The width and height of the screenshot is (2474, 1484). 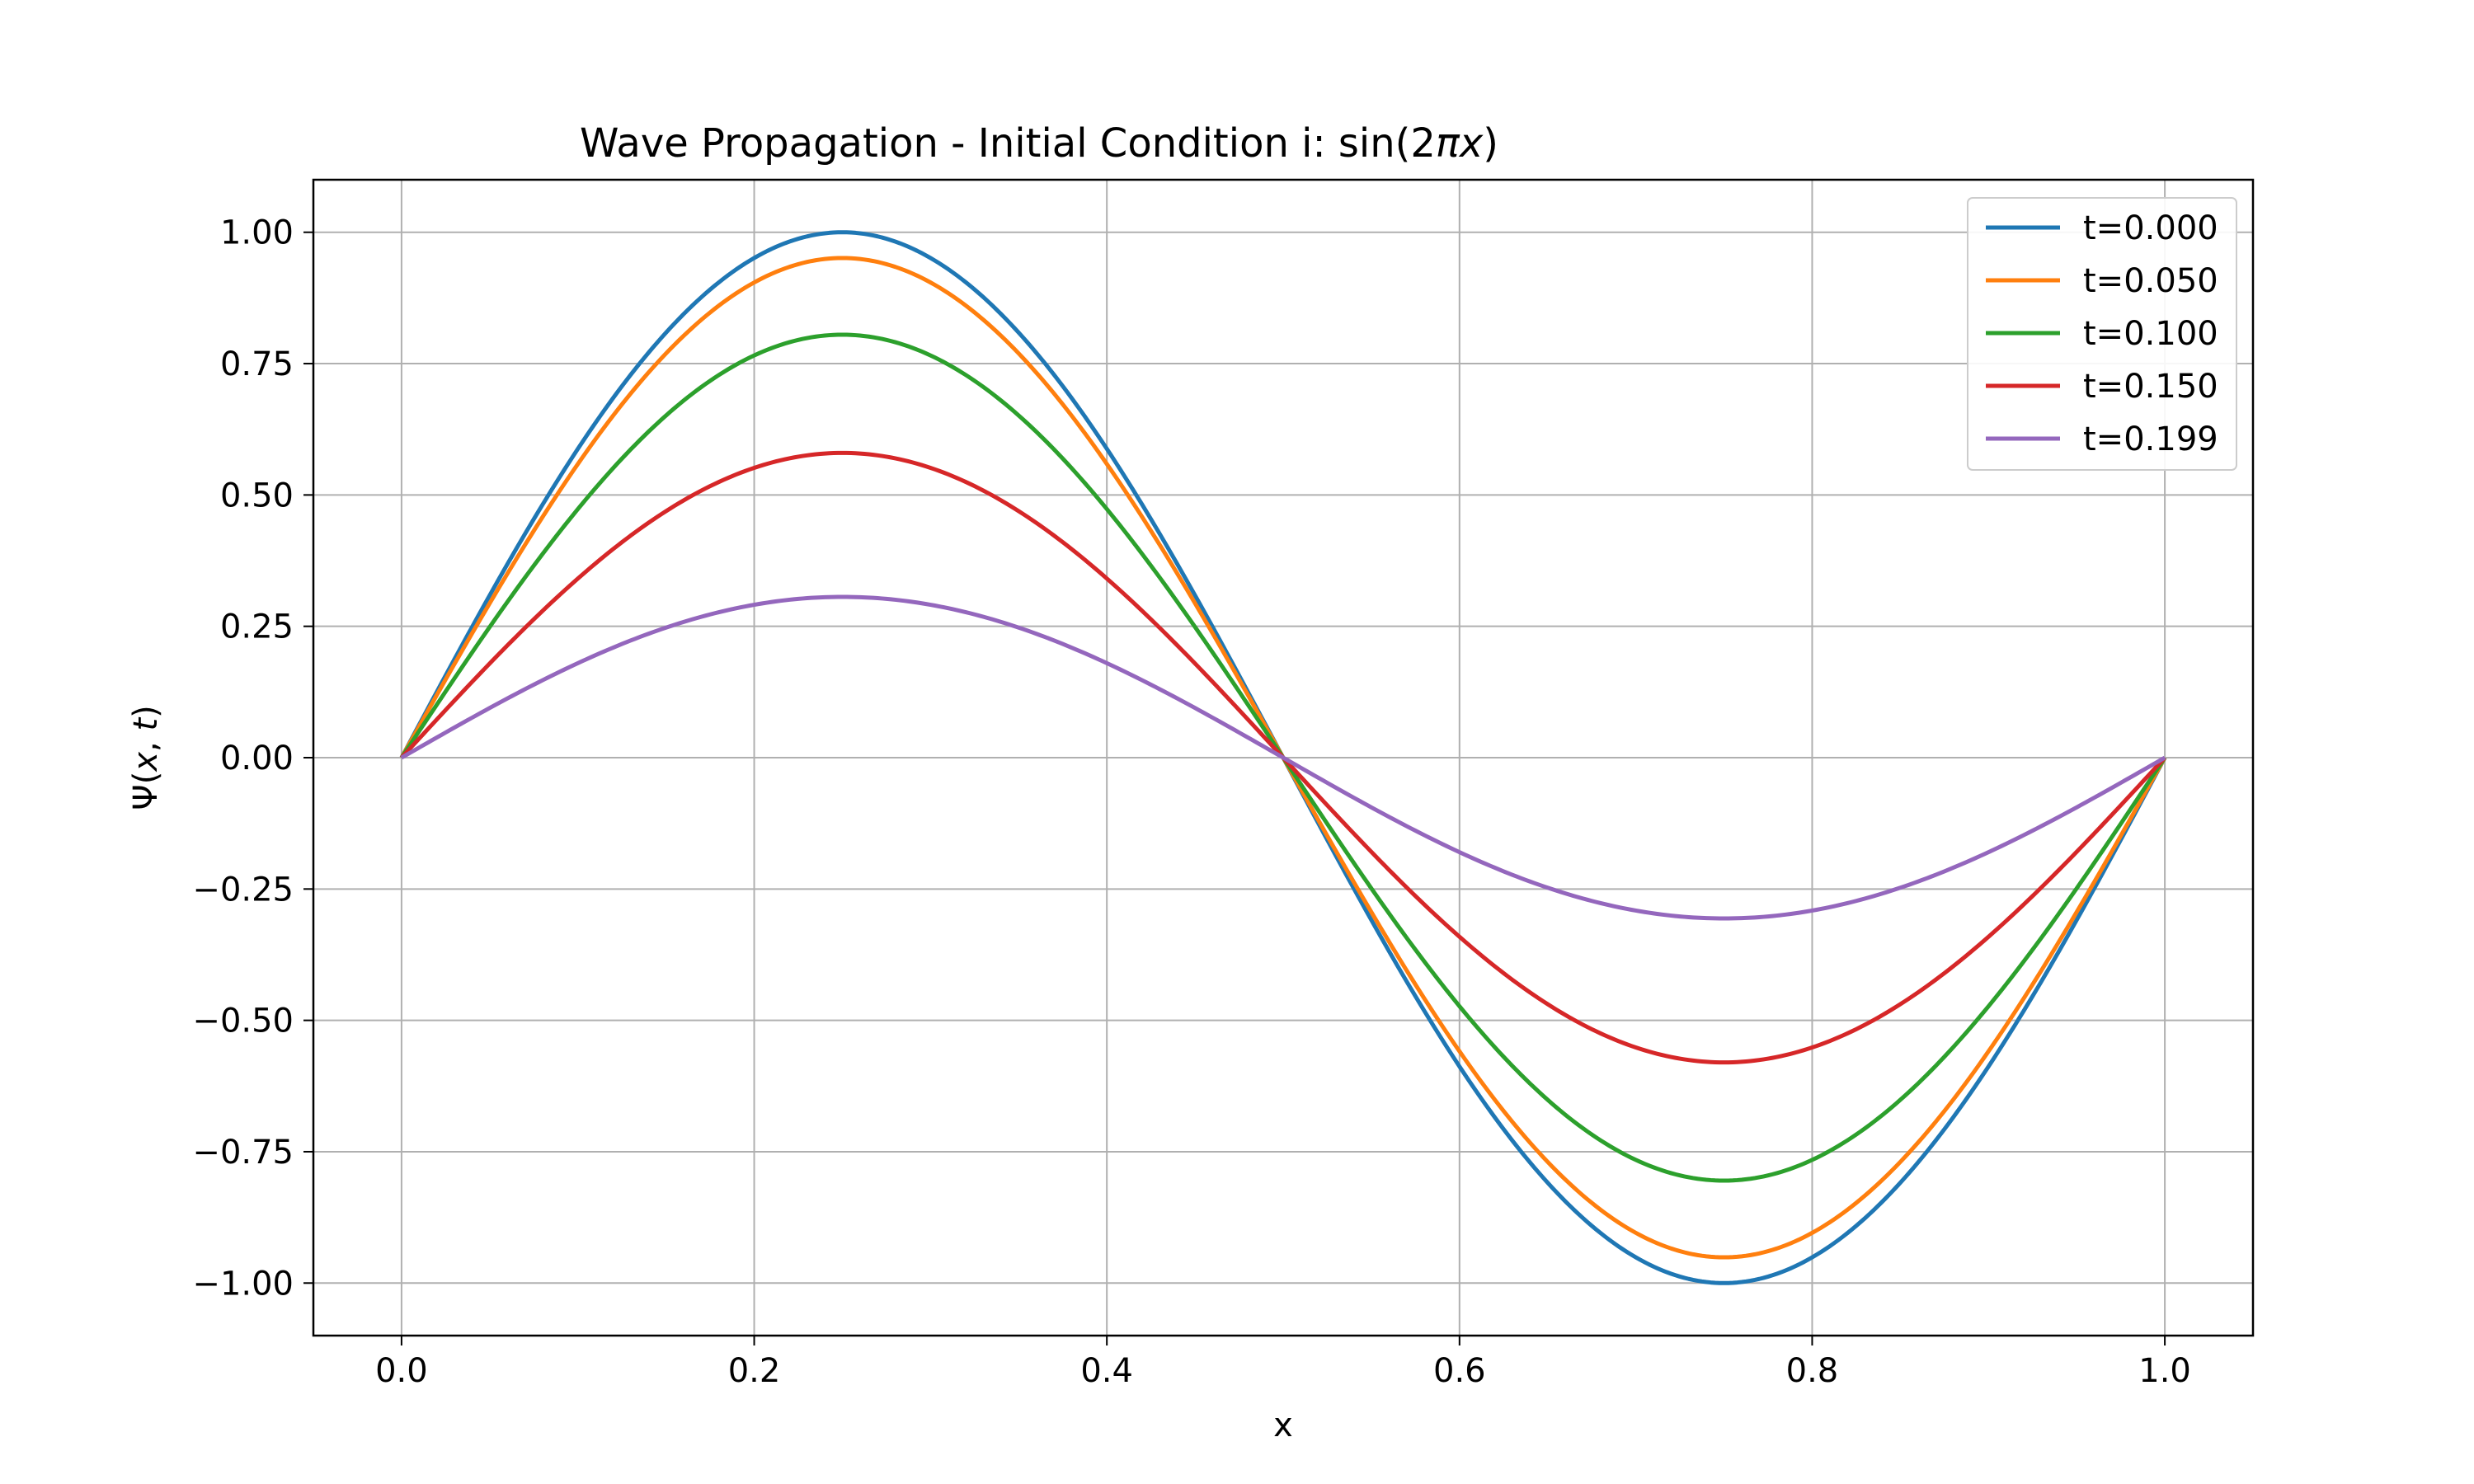 I want to click on legend: t=0.000 t=0.050 t=0.100 t=0.150 t=0.199, so click(x=2102, y=334).